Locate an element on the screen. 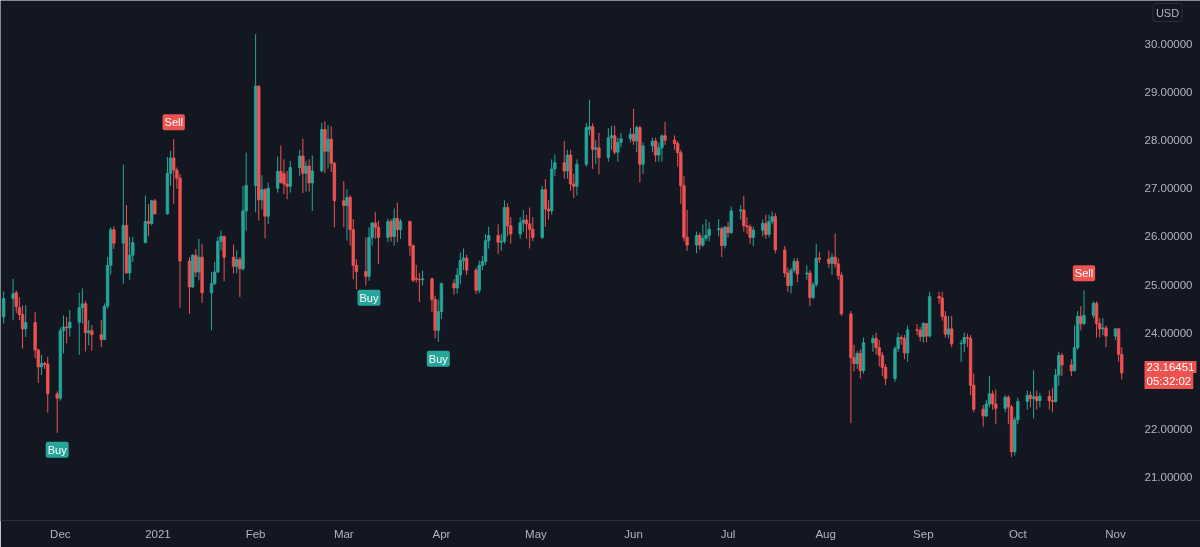 The height and width of the screenshot is (547, 1200). x-tick-label: Dec is located at coordinates (60, 533).